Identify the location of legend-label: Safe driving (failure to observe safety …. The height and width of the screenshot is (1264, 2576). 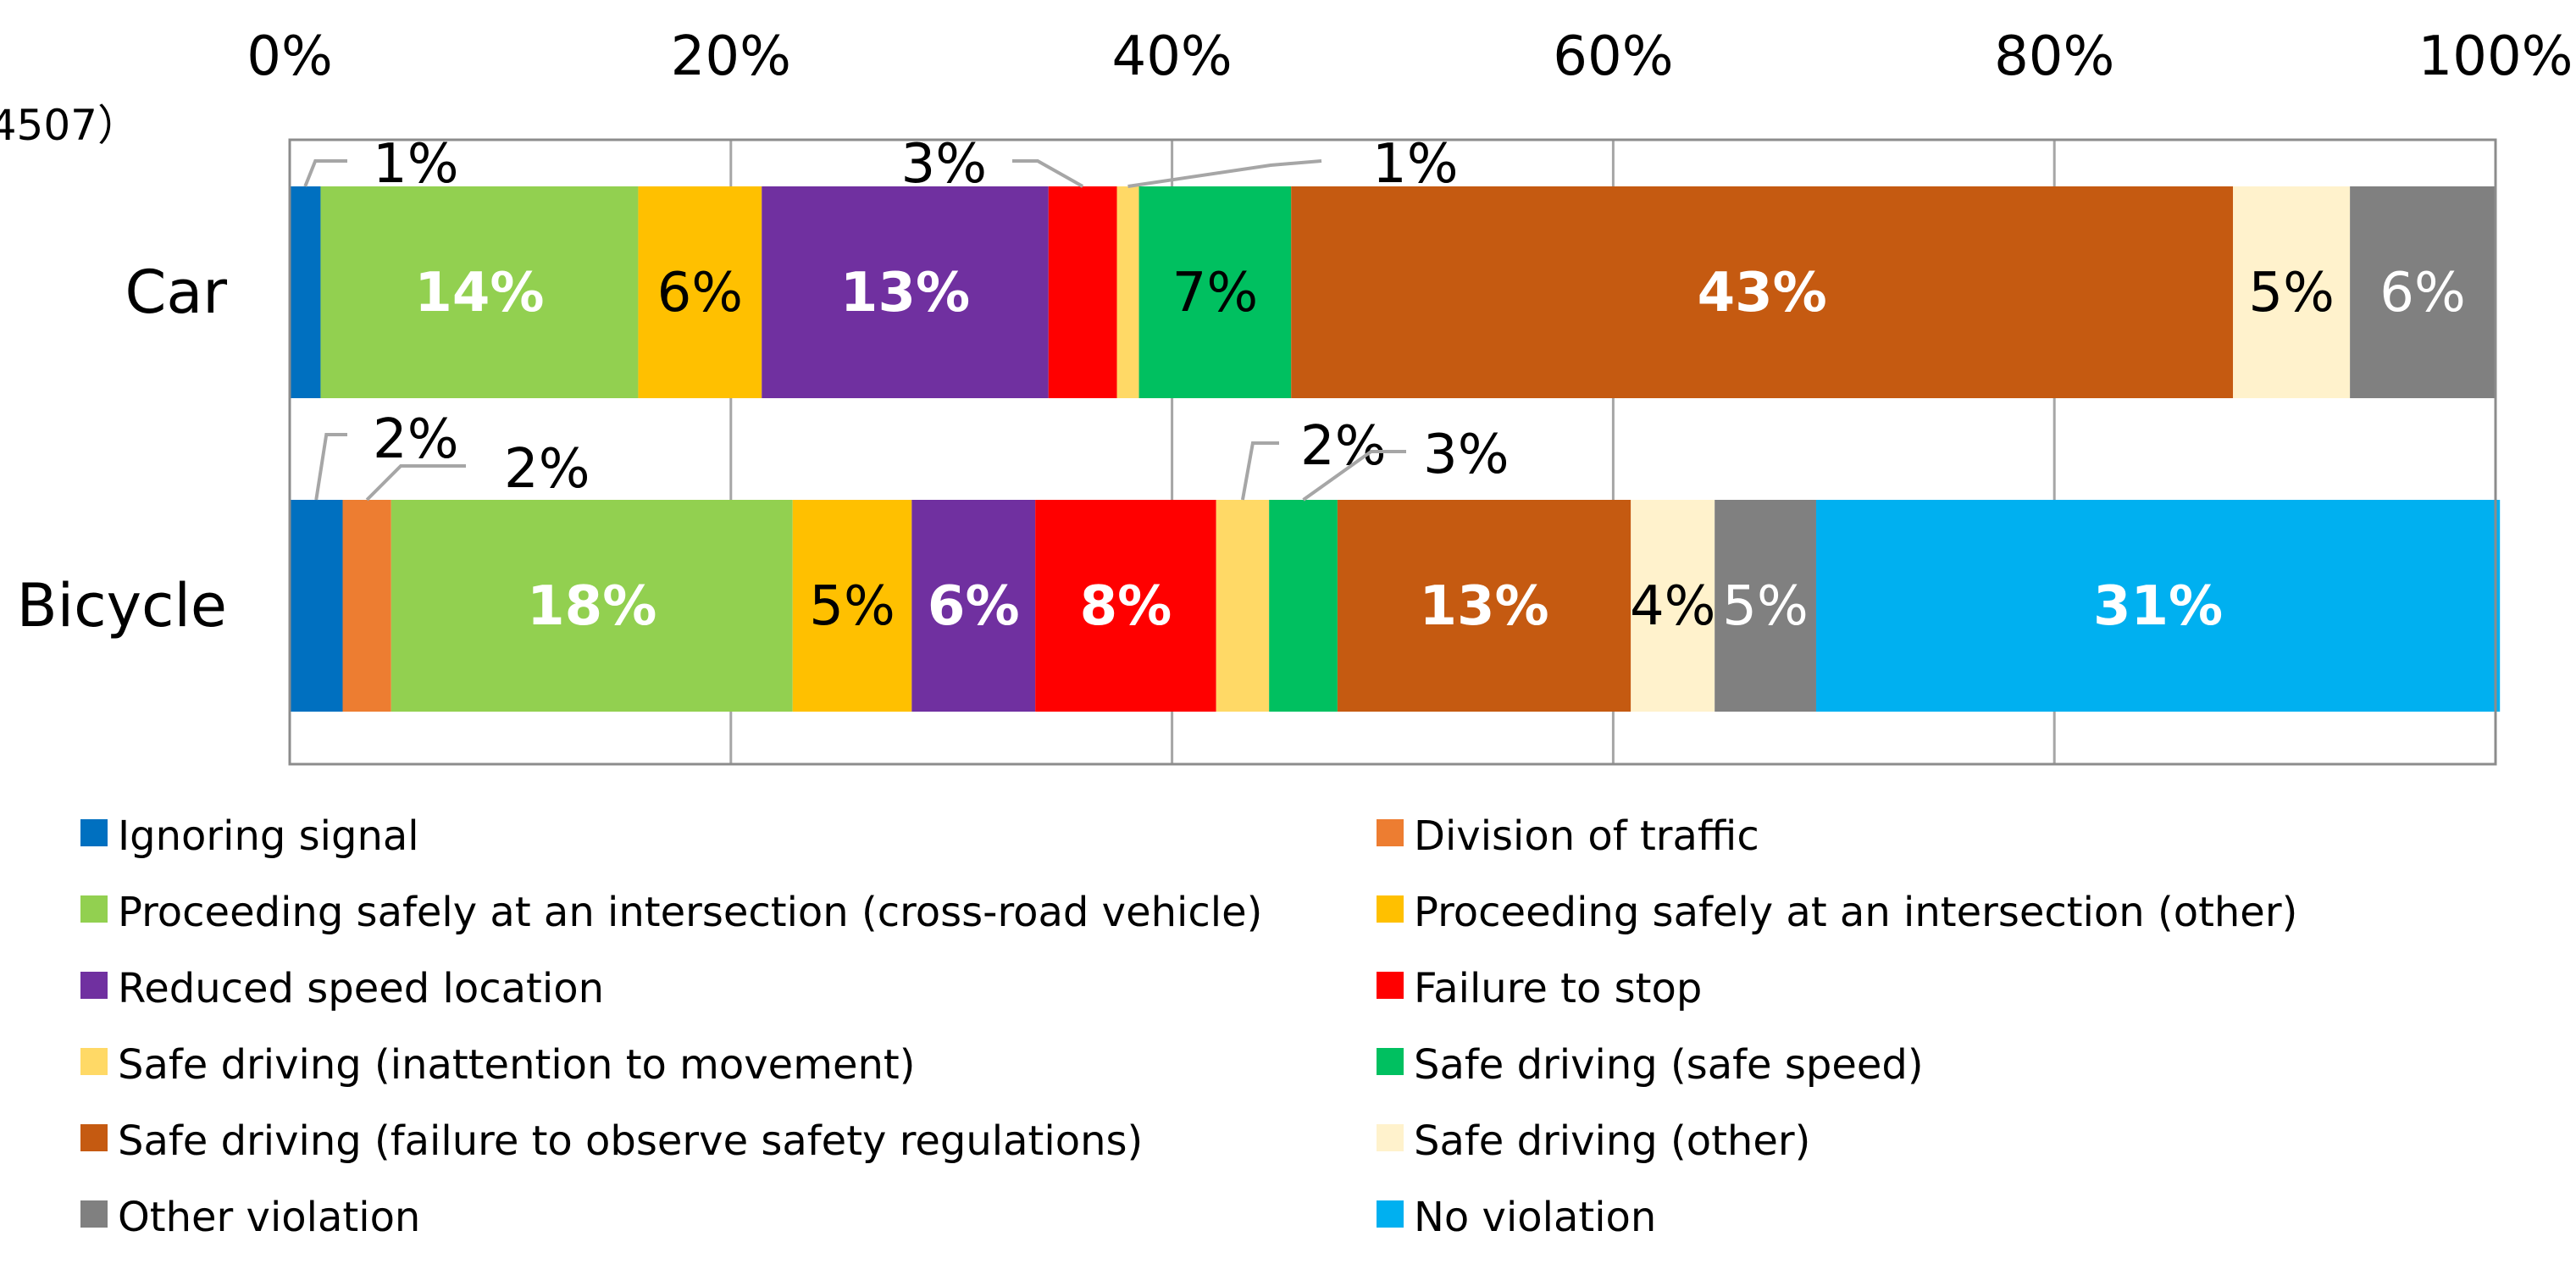
(630, 1141).